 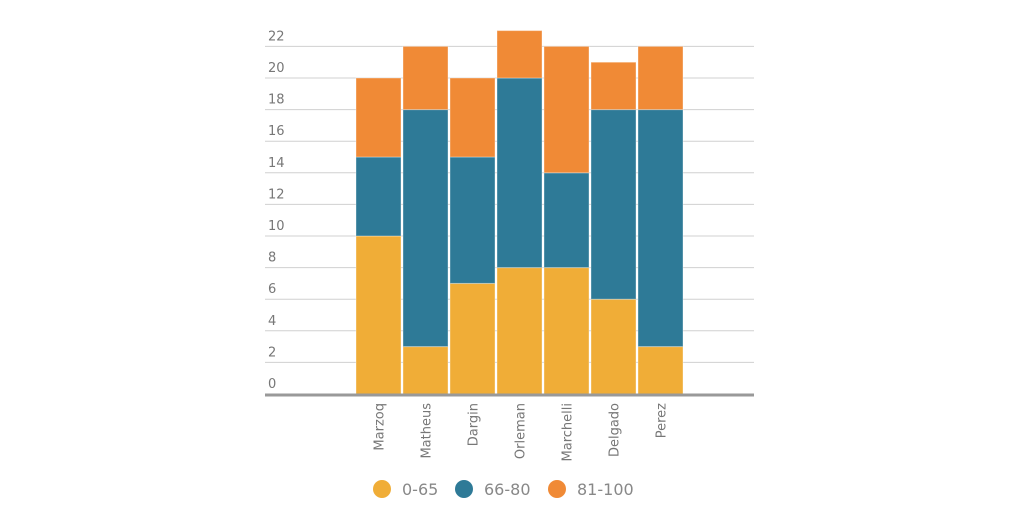 I want to click on legend-item-0-65: 0-65, so click(x=405, y=489).